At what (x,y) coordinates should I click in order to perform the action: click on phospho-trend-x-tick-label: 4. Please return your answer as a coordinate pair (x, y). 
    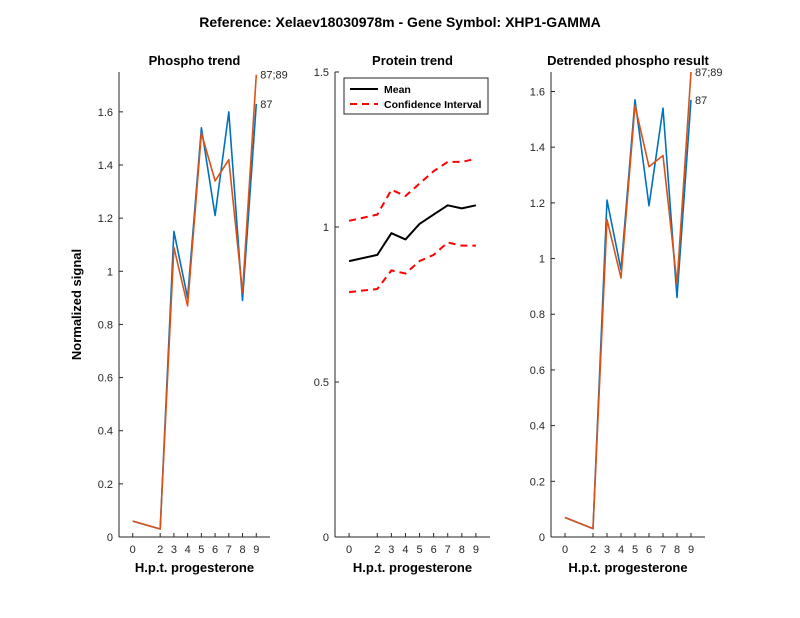
    Looking at the image, I should click on (188, 550).